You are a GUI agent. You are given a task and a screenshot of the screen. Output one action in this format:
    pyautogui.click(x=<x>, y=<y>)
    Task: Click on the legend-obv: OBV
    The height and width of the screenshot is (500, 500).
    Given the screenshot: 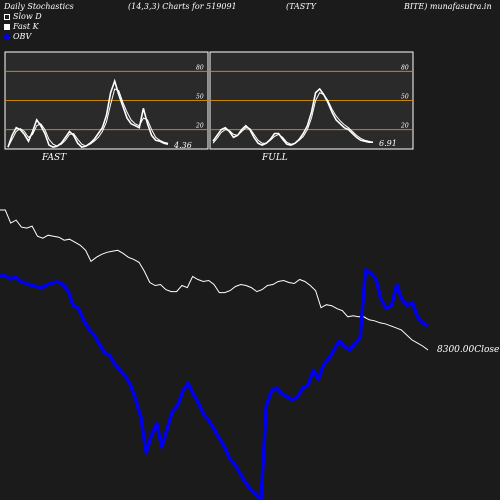 What is the action you would take?
    pyautogui.click(x=17, y=36)
    